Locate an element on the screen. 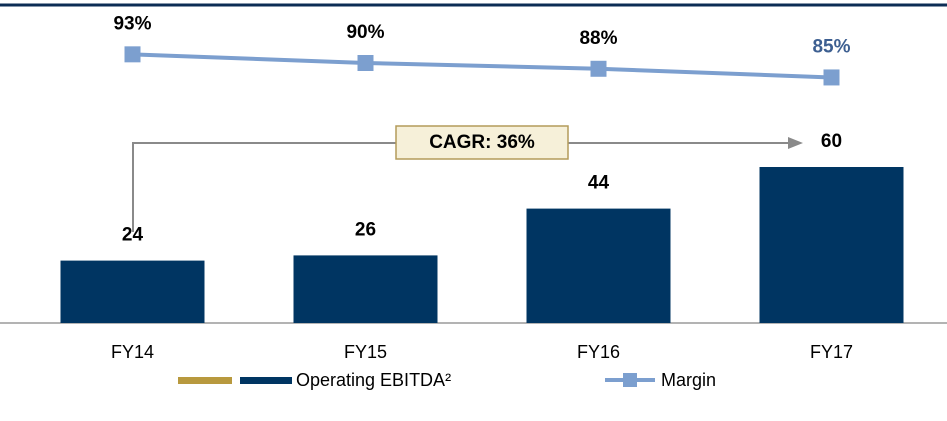  legend-swatch is located at coordinates (266, 380).